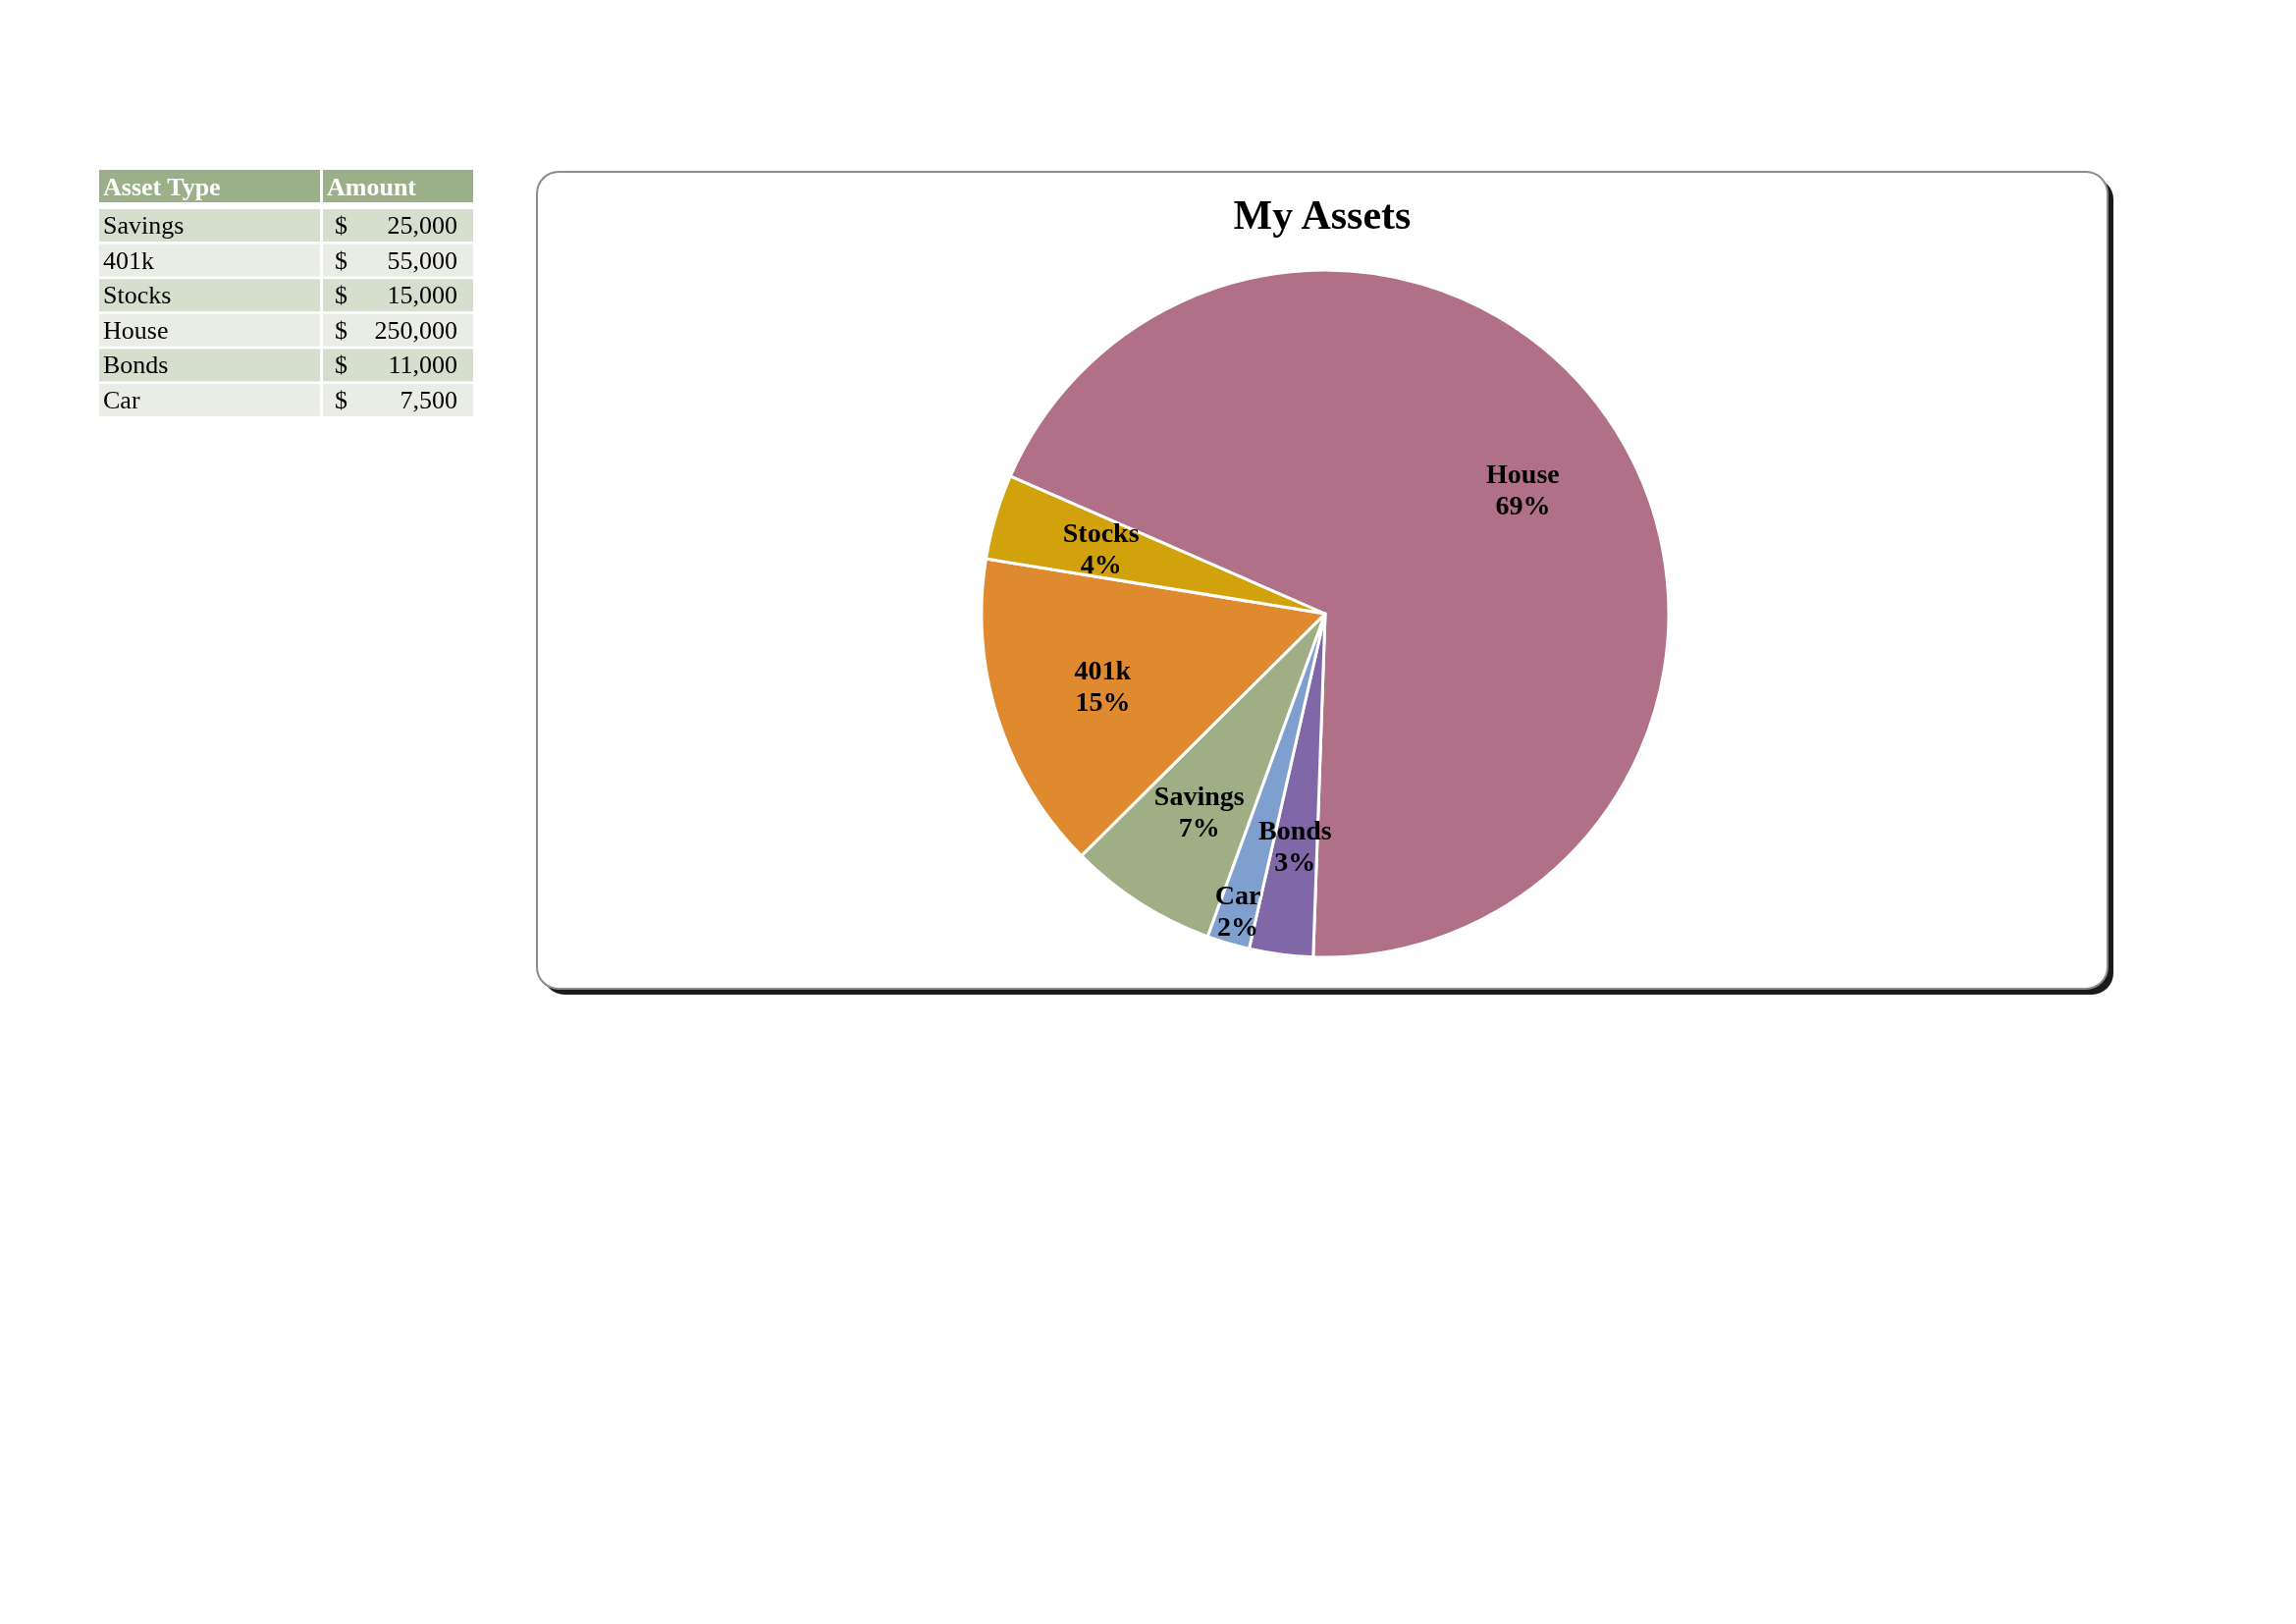  Describe the element at coordinates (1199, 795) in the screenshot. I see `slice-label: Savings` at that location.